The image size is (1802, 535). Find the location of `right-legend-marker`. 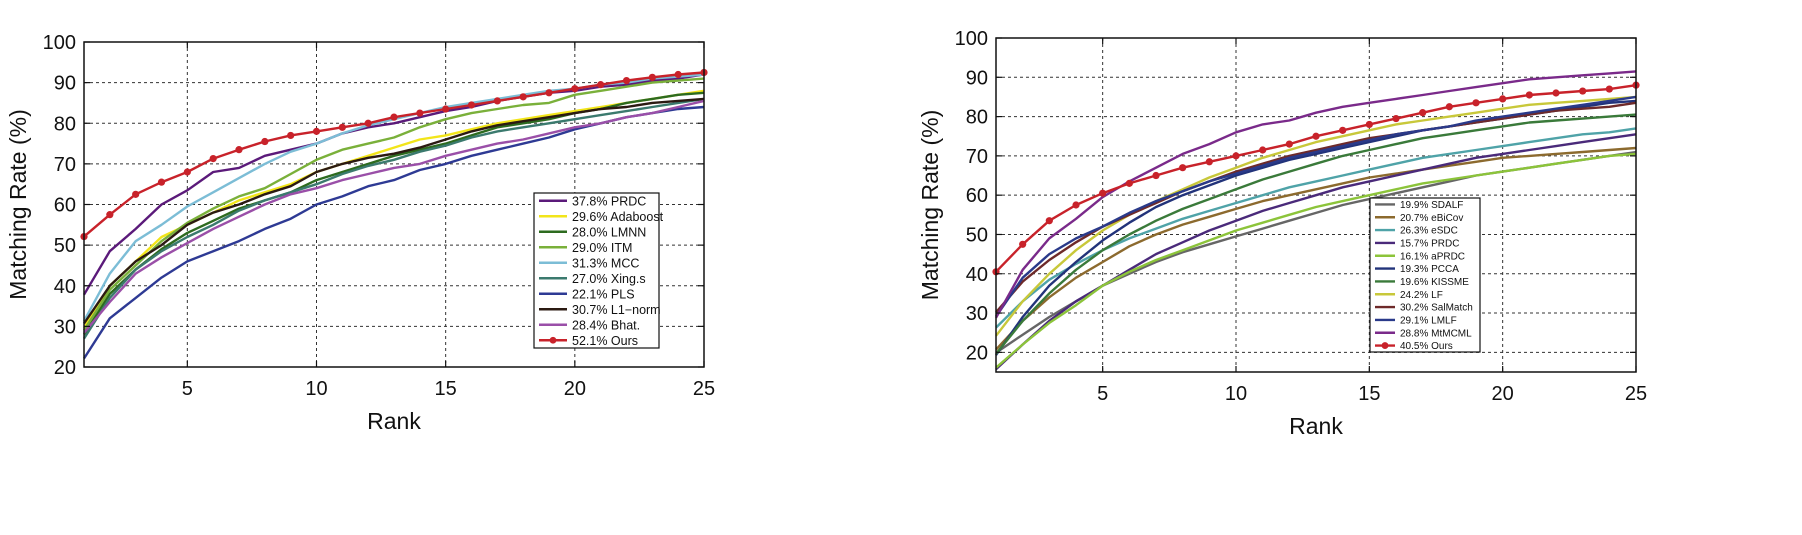

right-legend-marker is located at coordinates (1385, 345).